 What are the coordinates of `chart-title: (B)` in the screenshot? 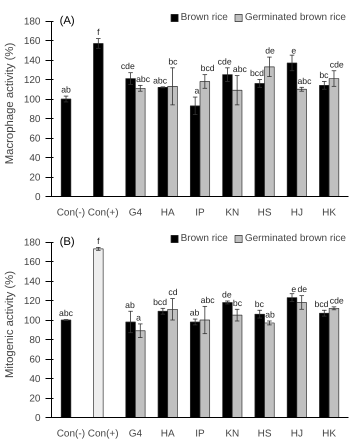 It's located at (67, 242).